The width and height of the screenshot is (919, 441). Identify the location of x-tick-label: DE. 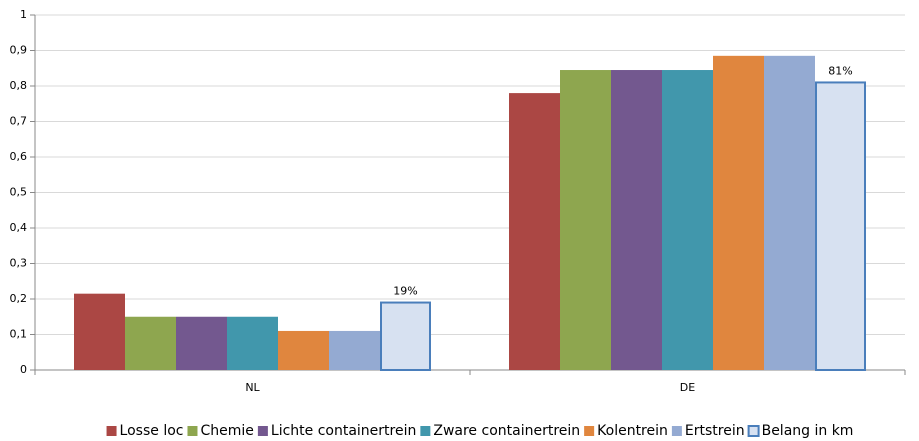
(687, 387).